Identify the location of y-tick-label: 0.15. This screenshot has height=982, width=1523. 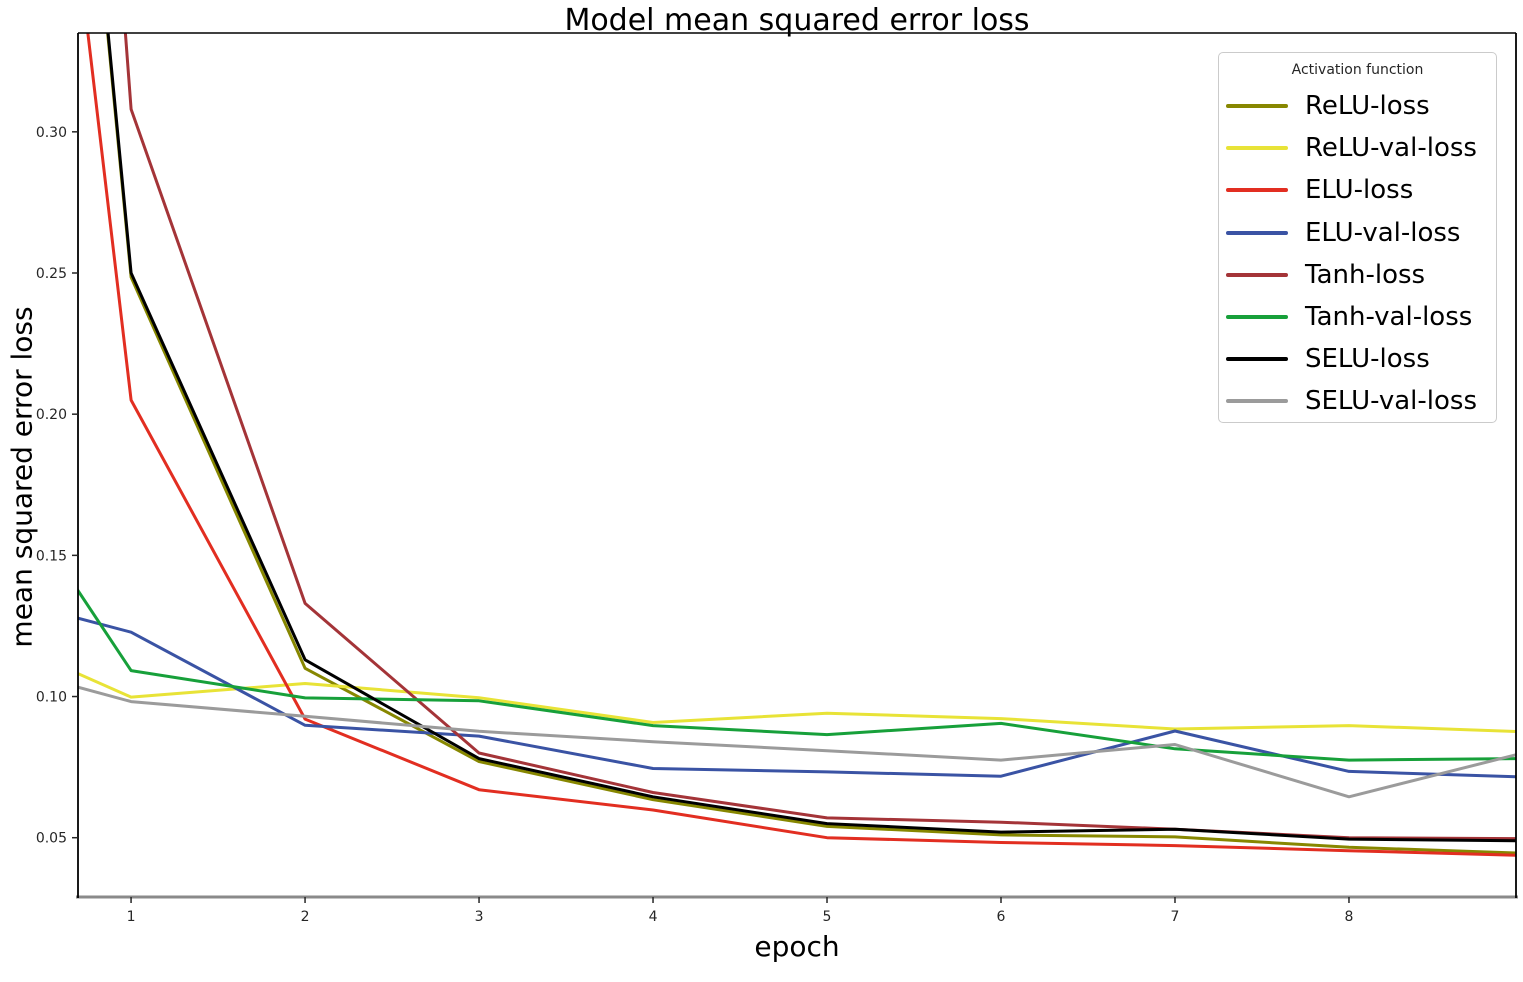
(51, 556).